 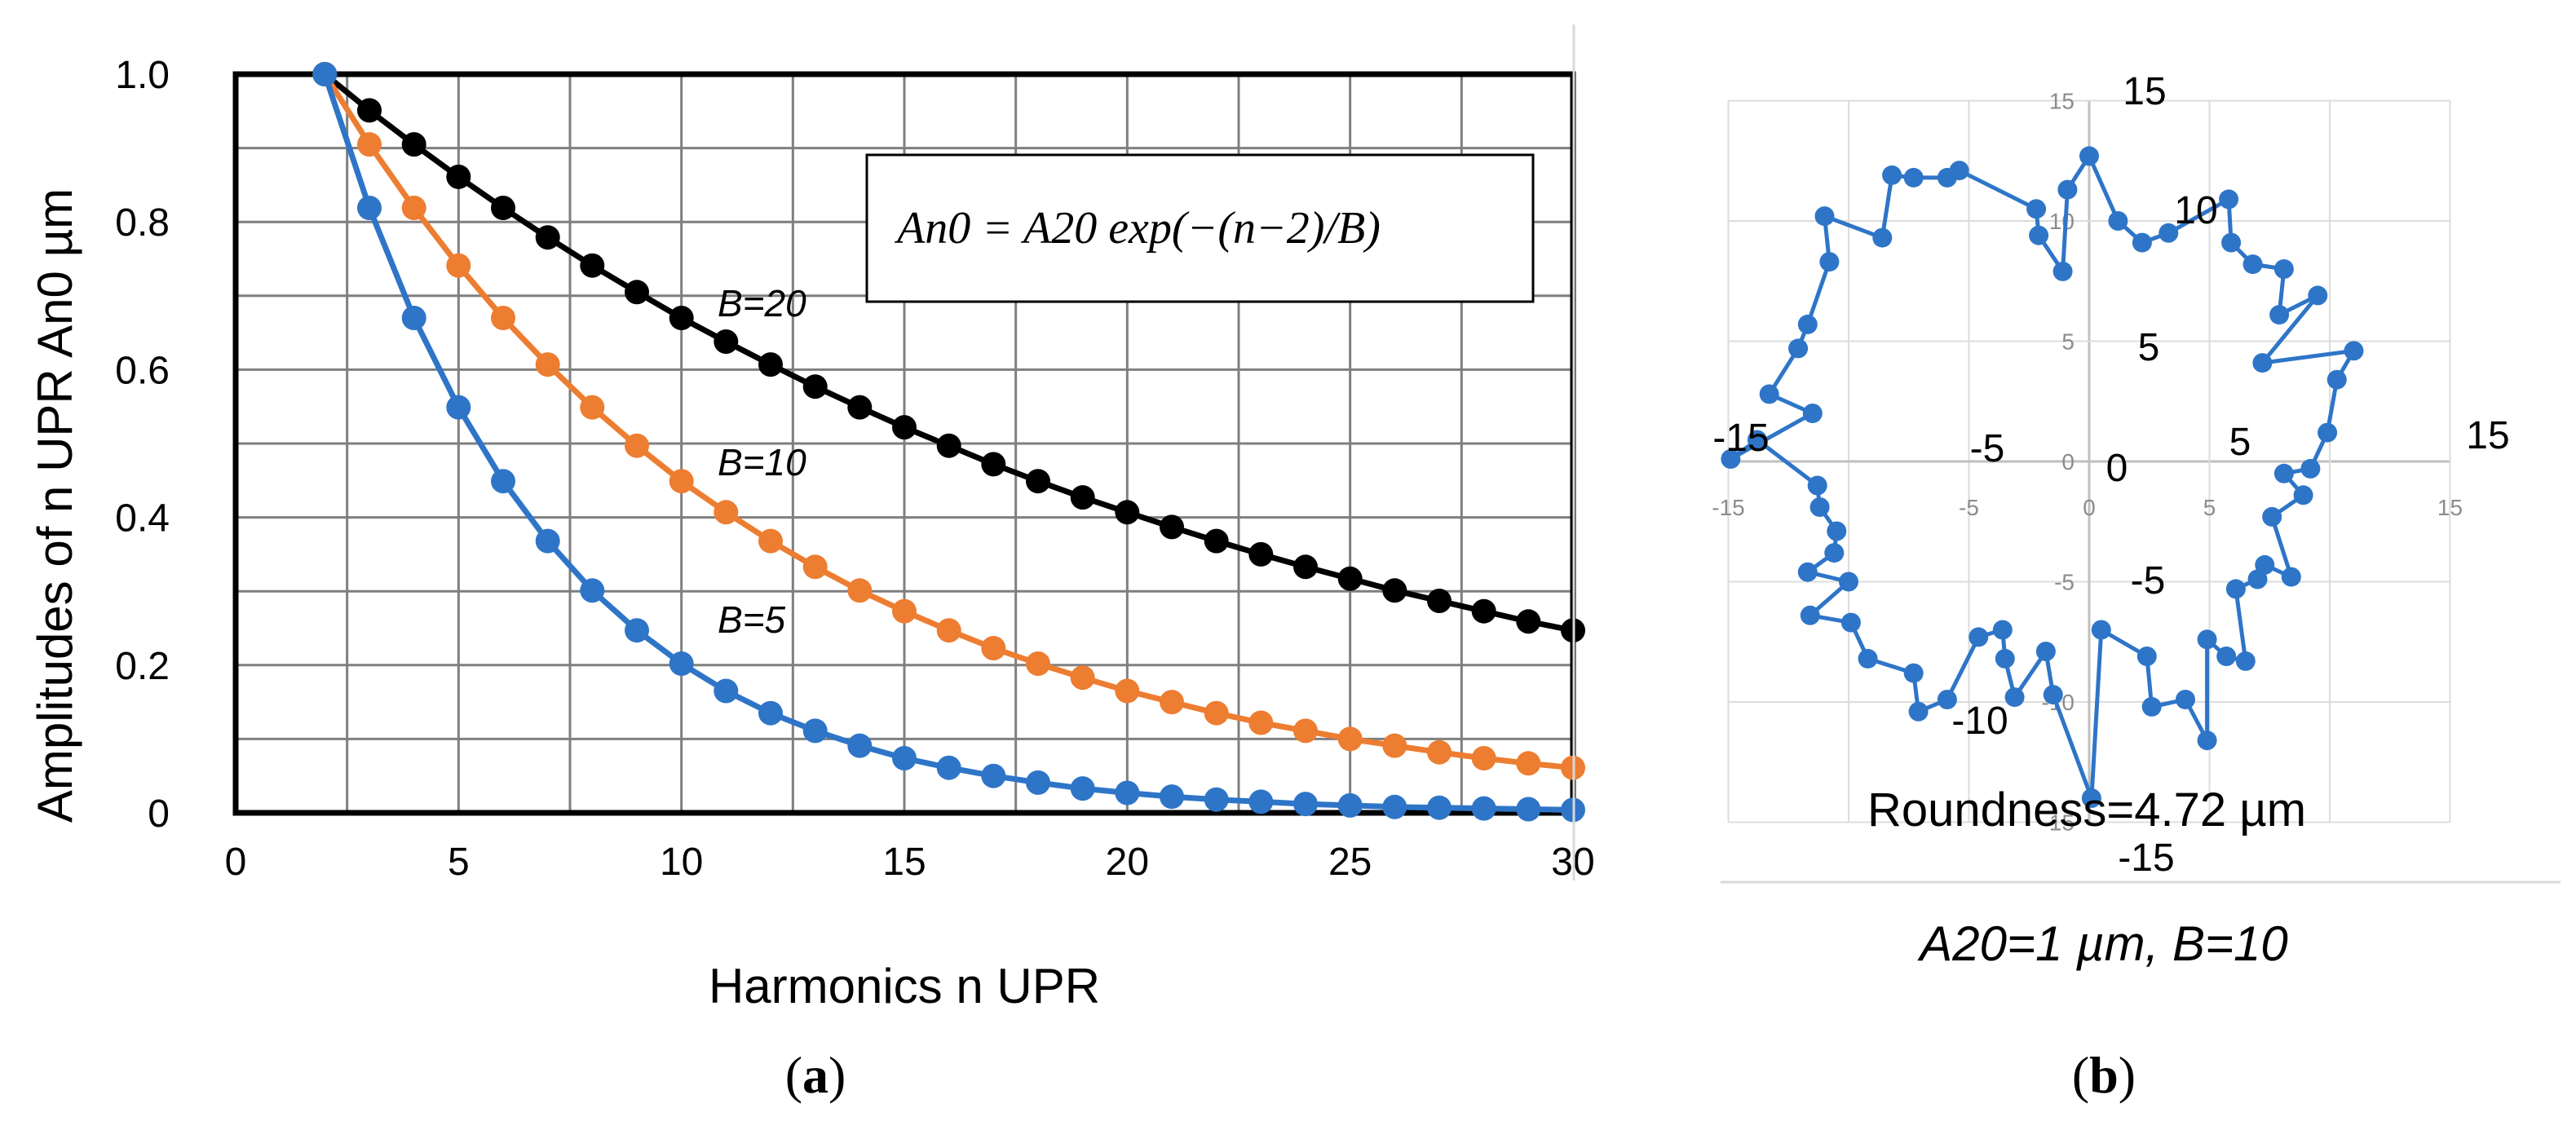 What do you see at coordinates (2064, 582) in the screenshot?
I see `small-y-tick: -5` at bounding box center [2064, 582].